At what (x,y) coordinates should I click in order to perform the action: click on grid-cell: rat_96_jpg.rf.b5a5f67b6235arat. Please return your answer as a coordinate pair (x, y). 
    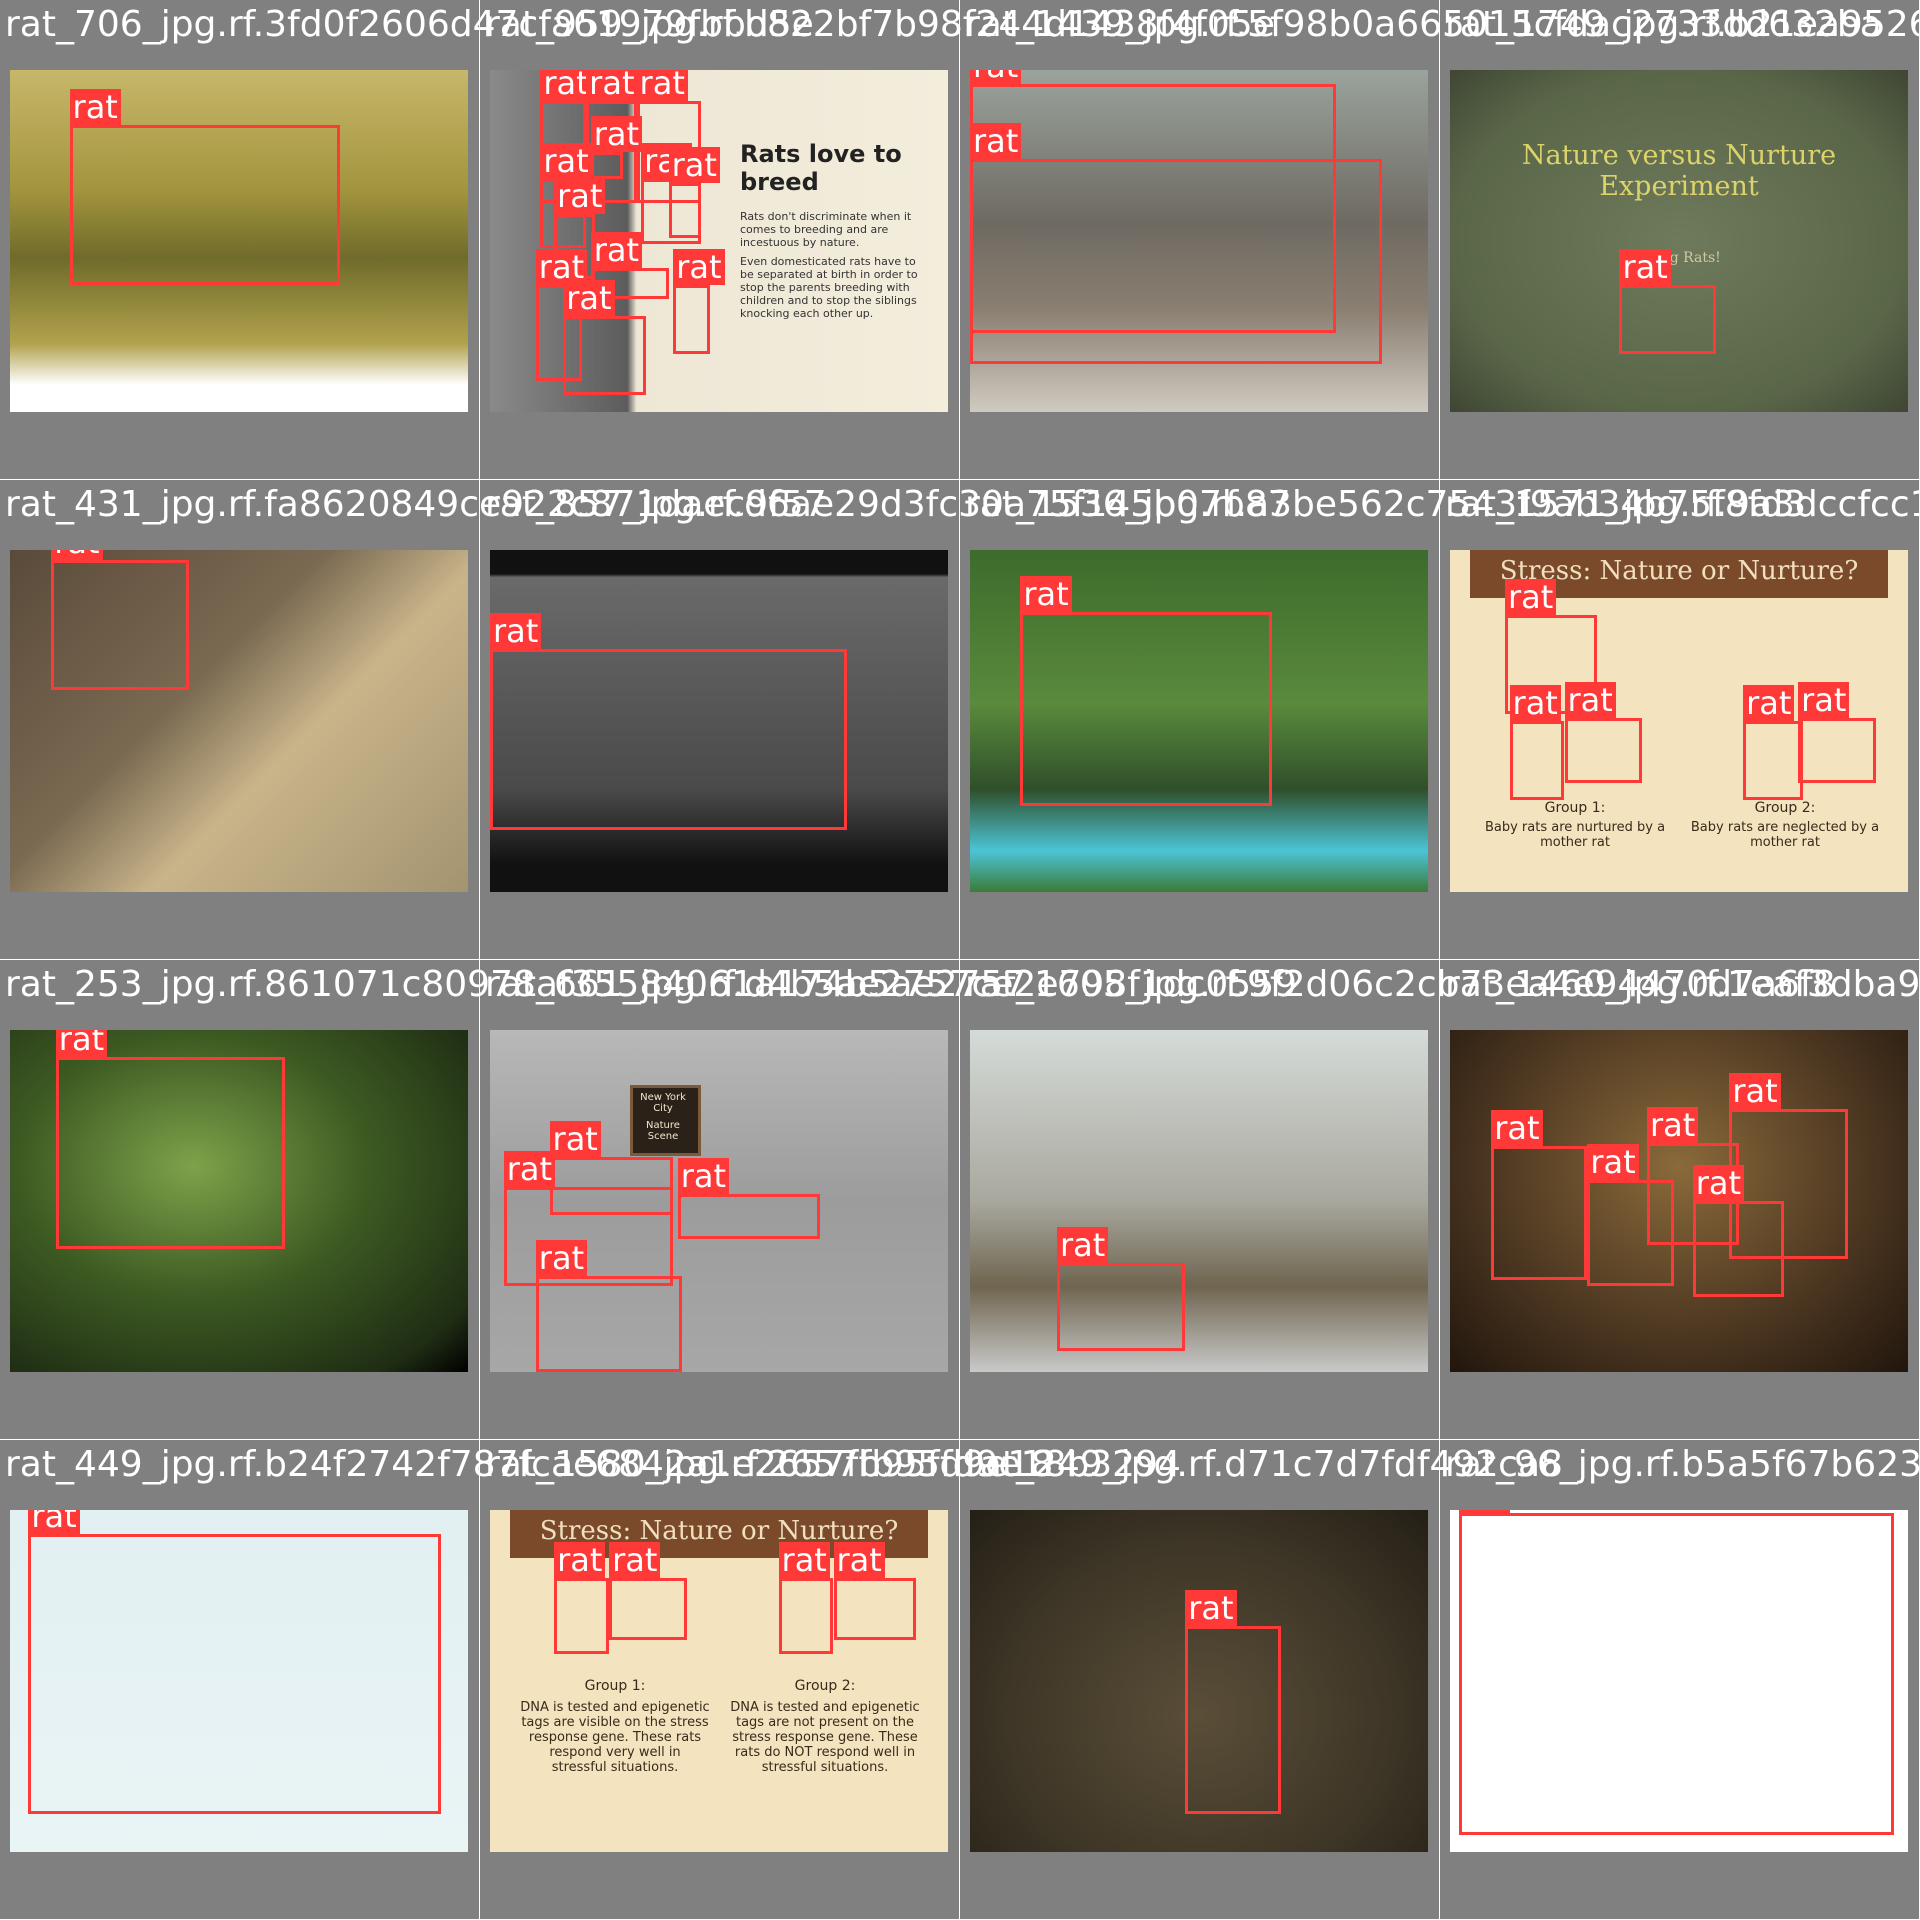
    Looking at the image, I should click on (1680, 1680).